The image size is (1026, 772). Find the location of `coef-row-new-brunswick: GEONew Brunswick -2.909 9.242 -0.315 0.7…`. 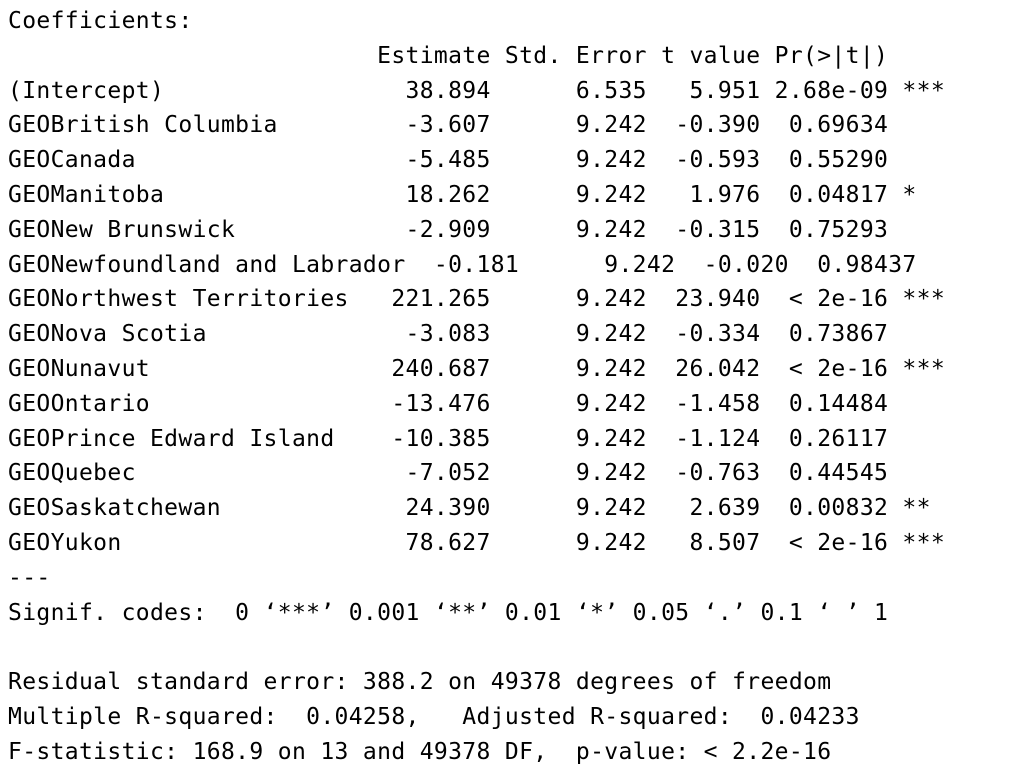

coef-row-new-brunswick: GEONew Brunswick -2.909 9.242 -0.315 0.7… is located at coordinates (477, 229).